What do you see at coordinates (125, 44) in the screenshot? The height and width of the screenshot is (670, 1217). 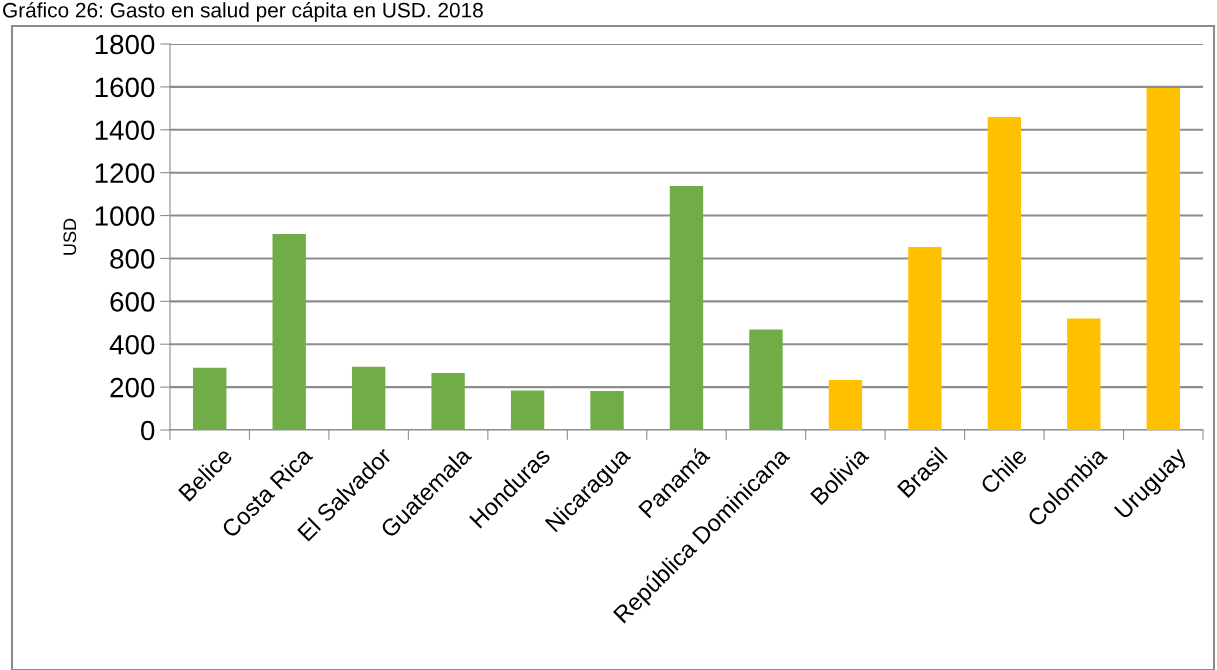 I see `y-tick-label: 1800` at bounding box center [125, 44].